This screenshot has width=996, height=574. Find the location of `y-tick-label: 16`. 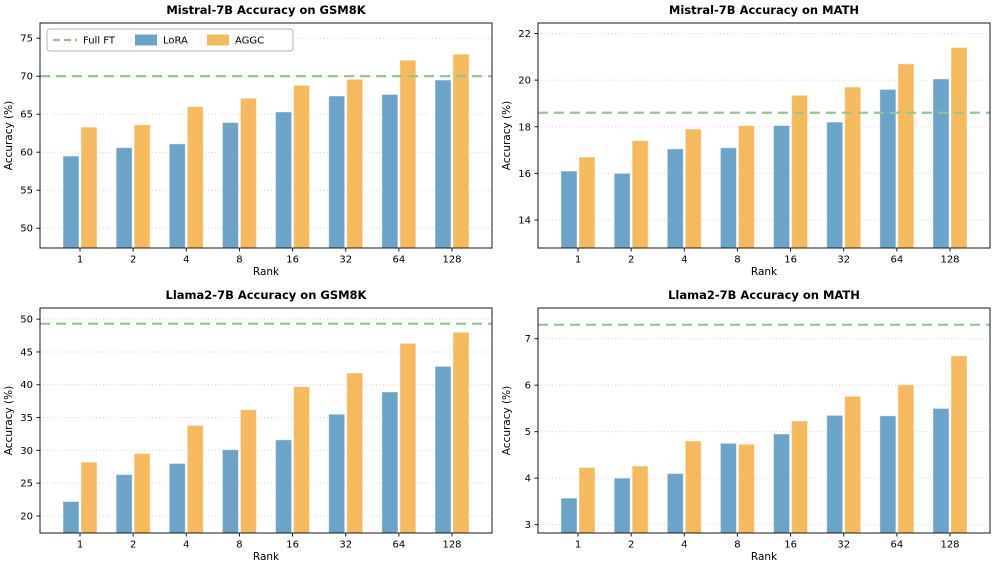

y-tick-label: 16 is located at coordinates (524, 174).